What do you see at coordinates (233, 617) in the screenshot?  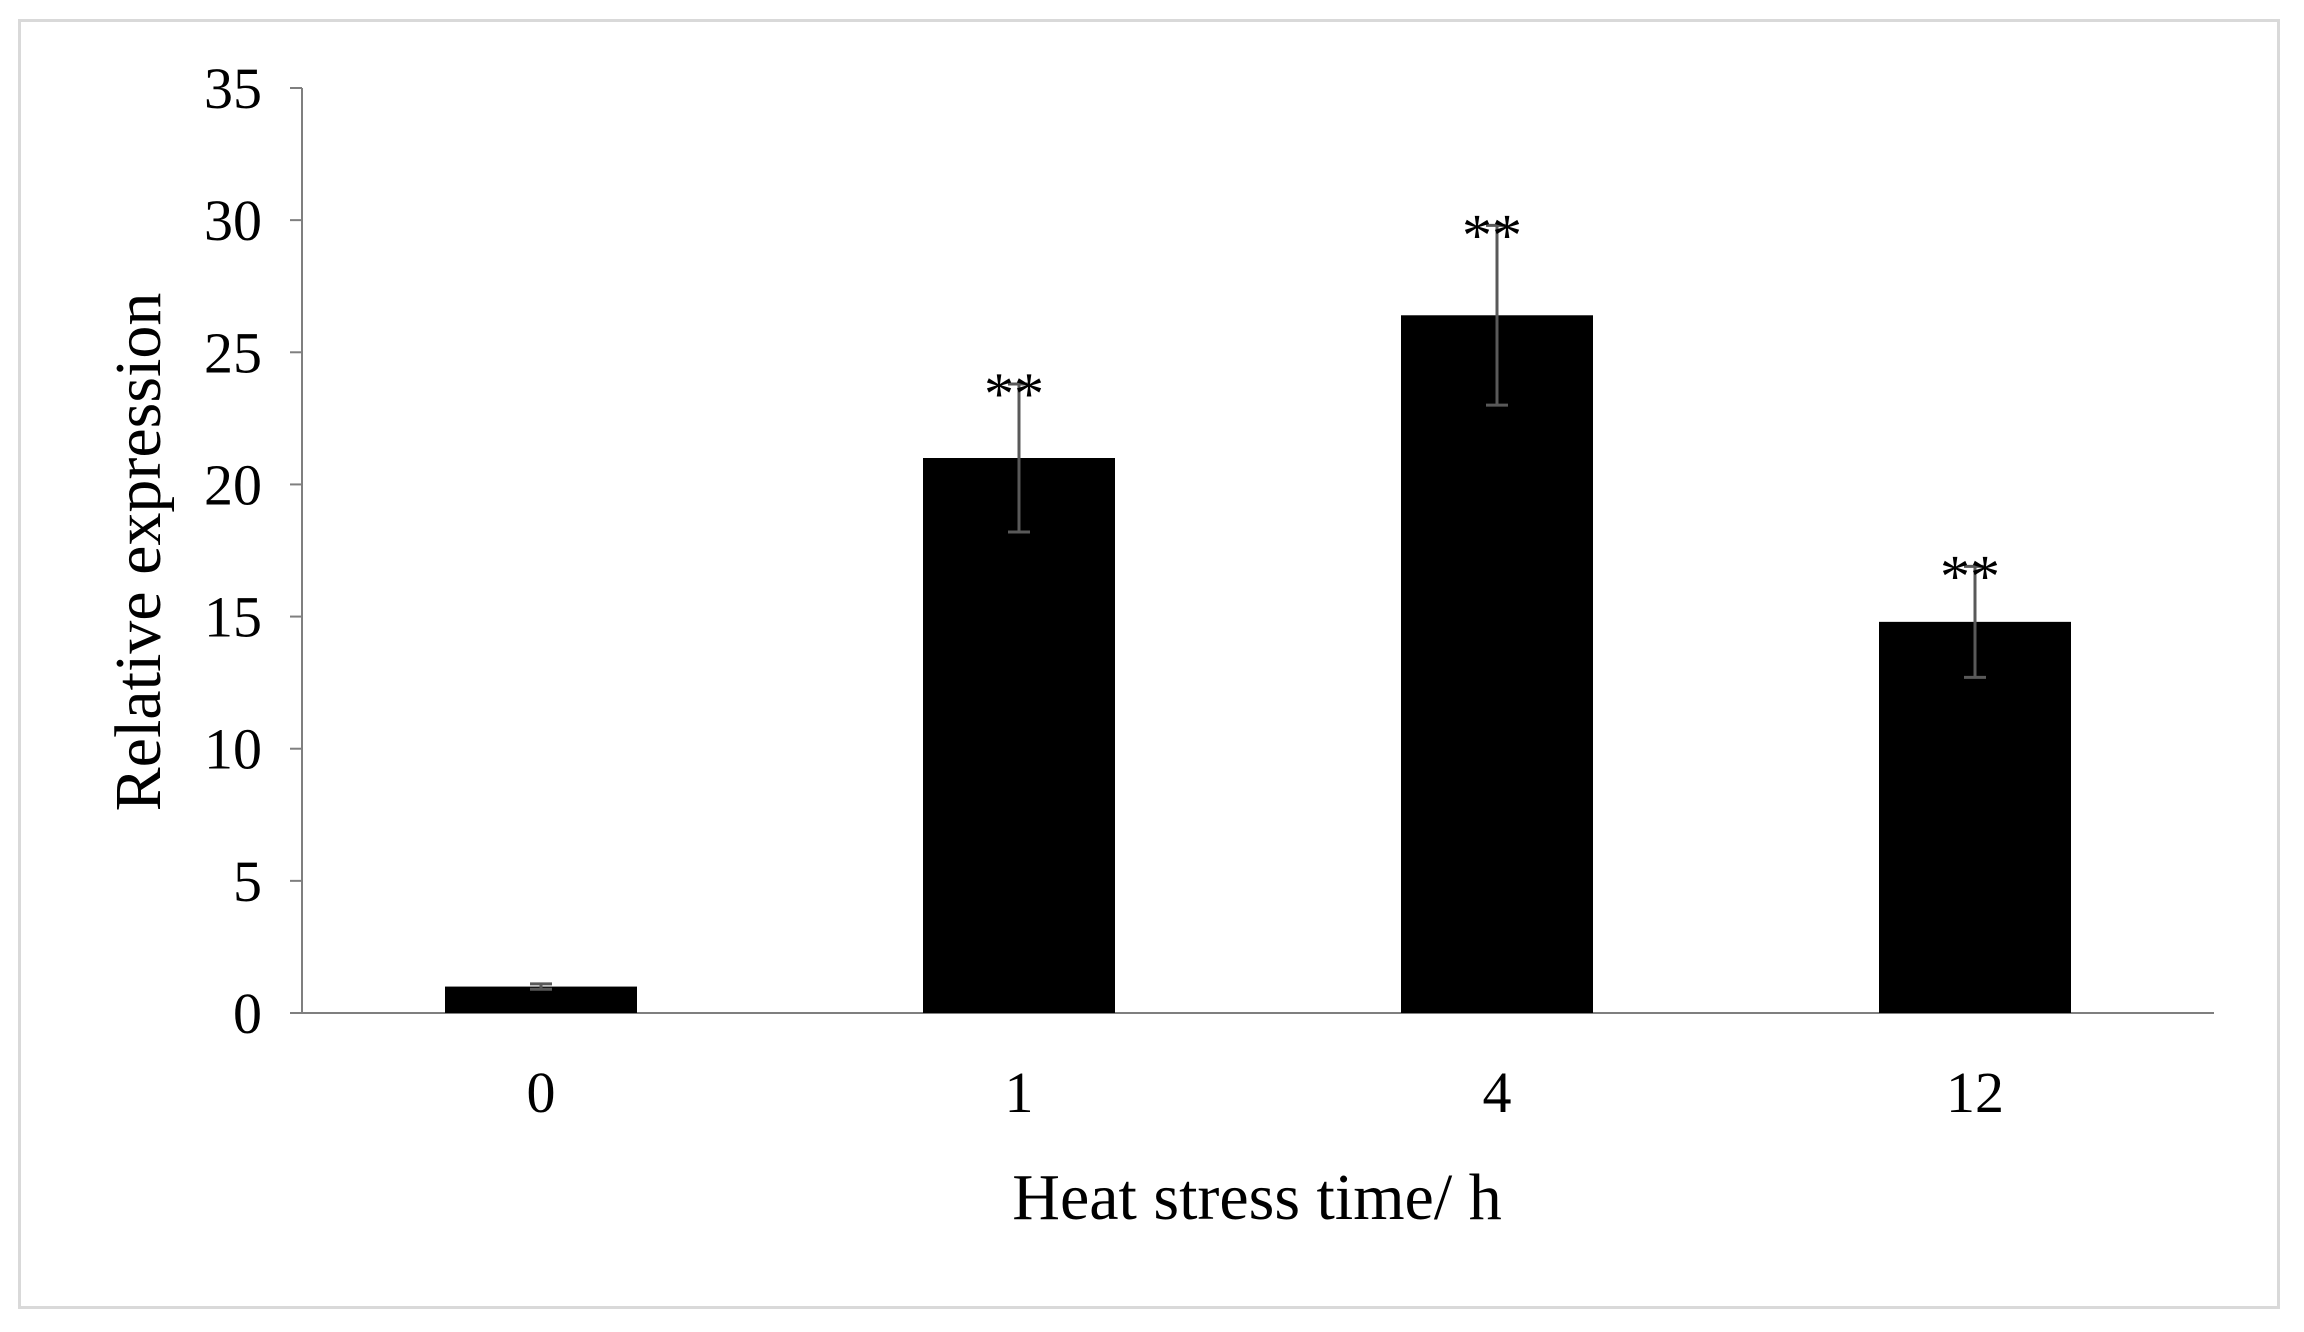 I see `y-tick-label: 15` at bounding box center [233, 617].